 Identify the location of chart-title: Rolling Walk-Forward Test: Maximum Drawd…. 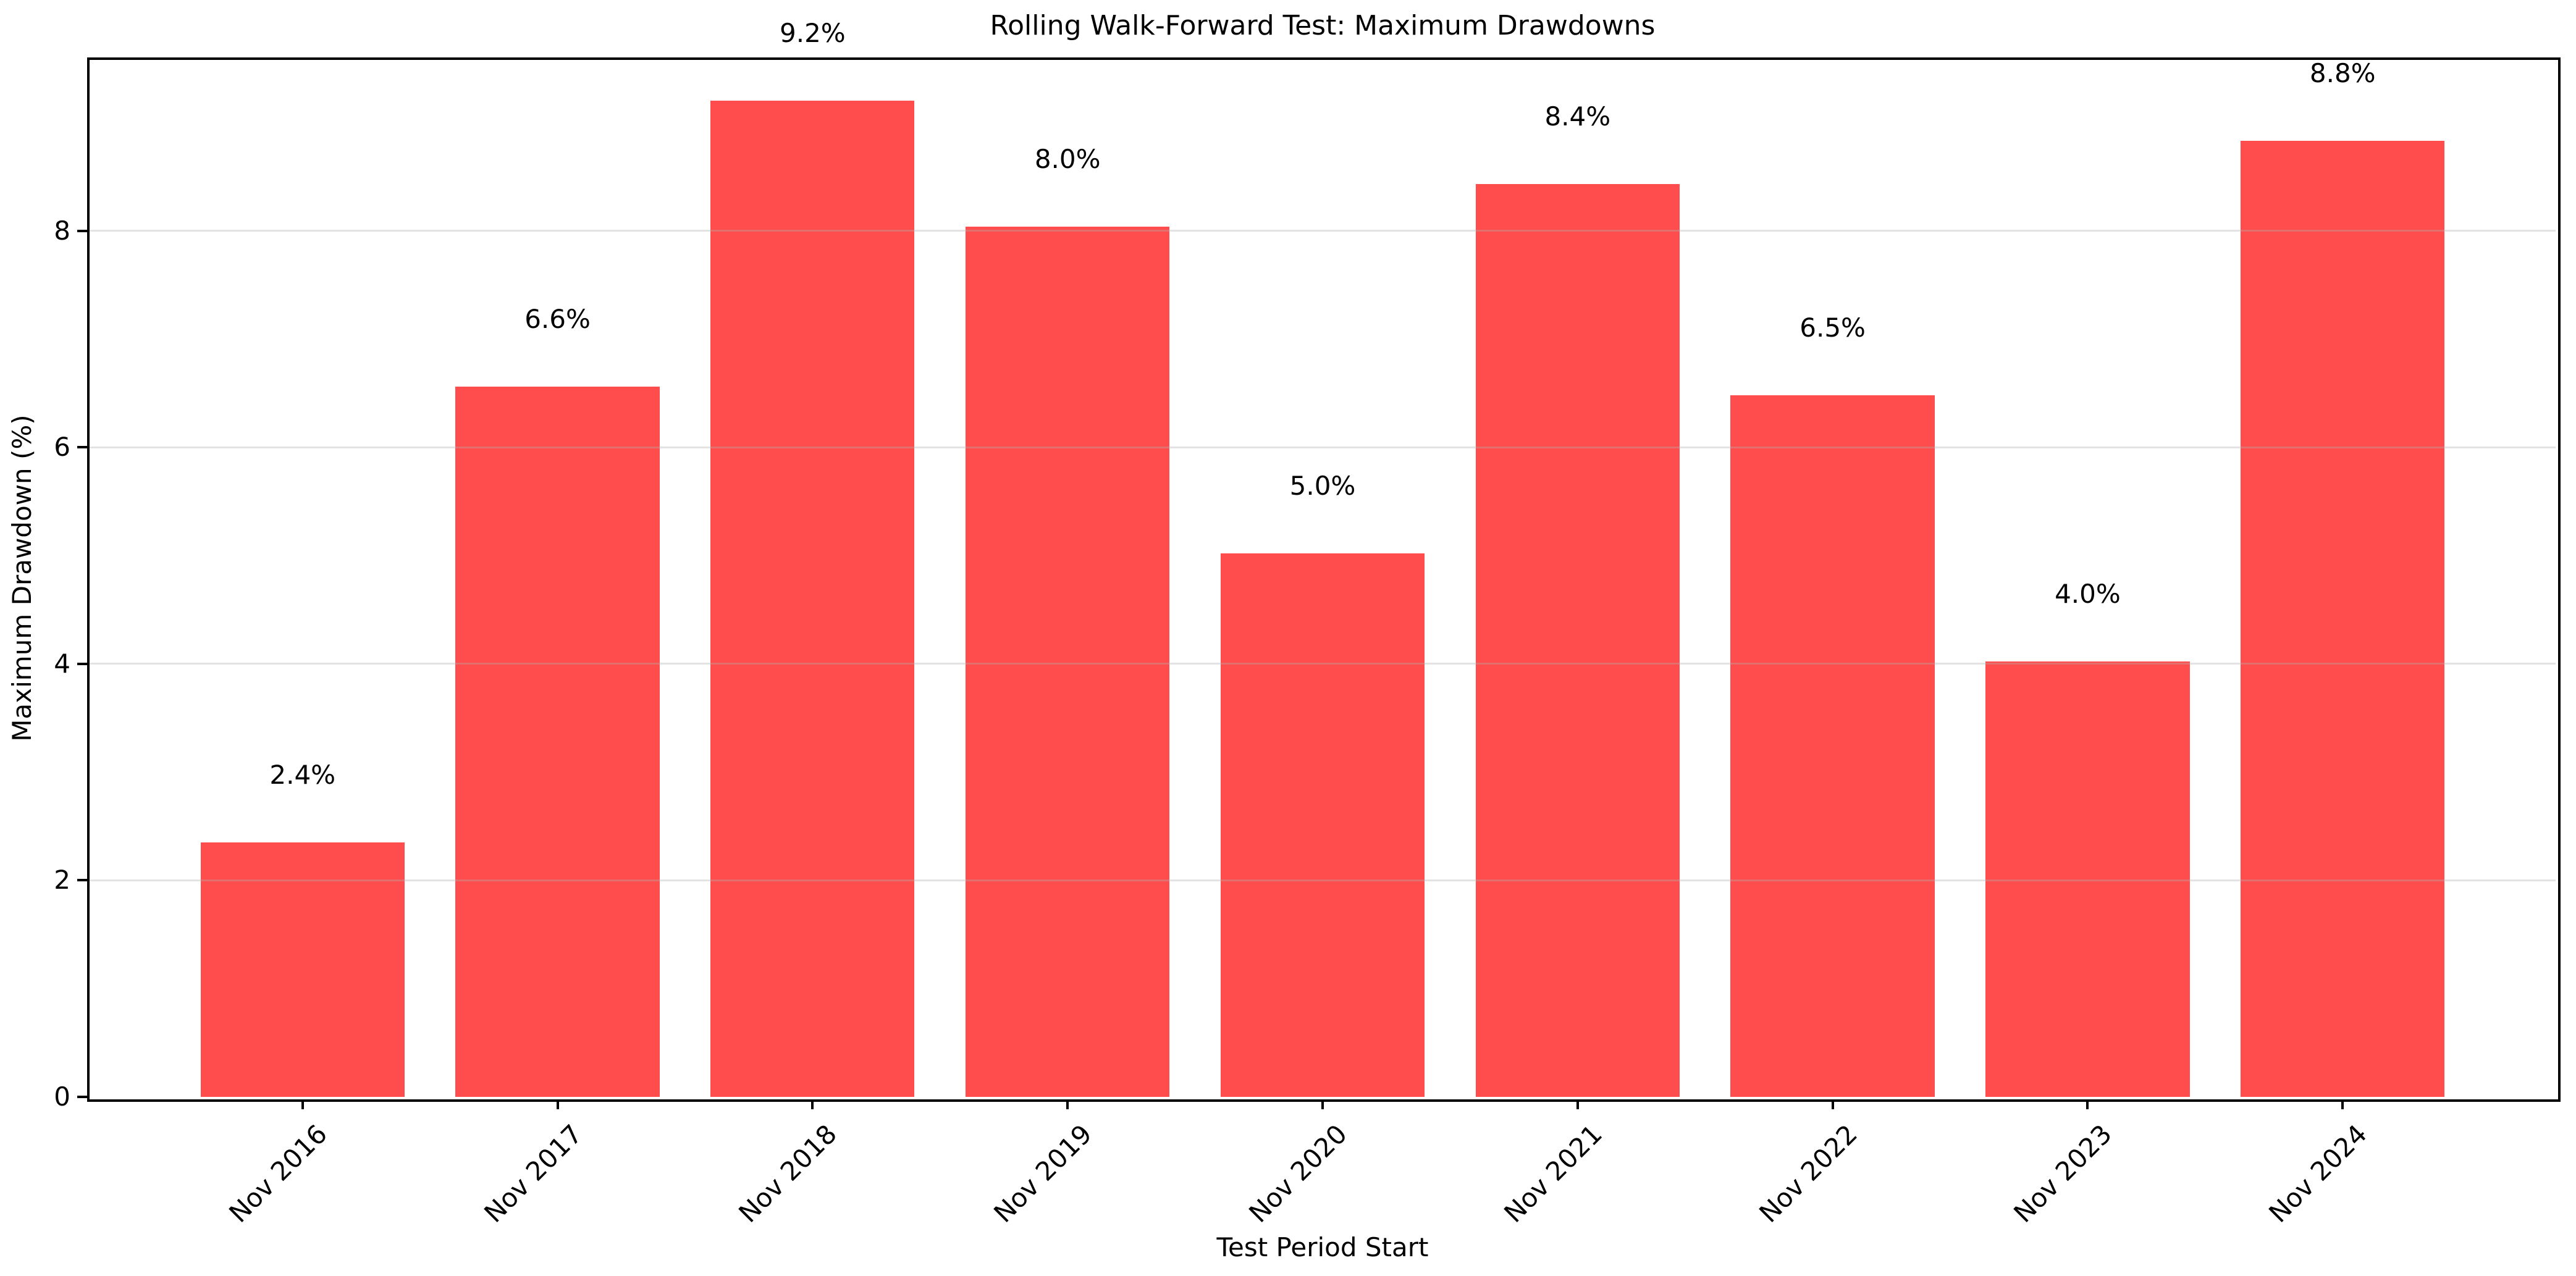
(1323, 25).